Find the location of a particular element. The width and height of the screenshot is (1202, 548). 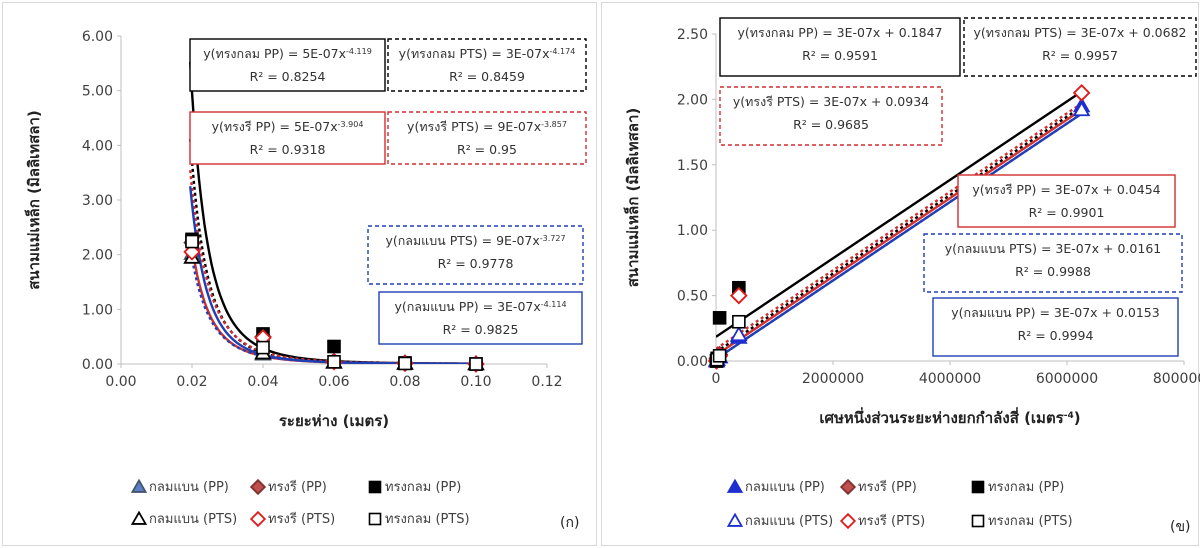

equation-text: y(ทรงรี PTS) = 3E-07x + 0.0934 is located at coordinates (831, 101).